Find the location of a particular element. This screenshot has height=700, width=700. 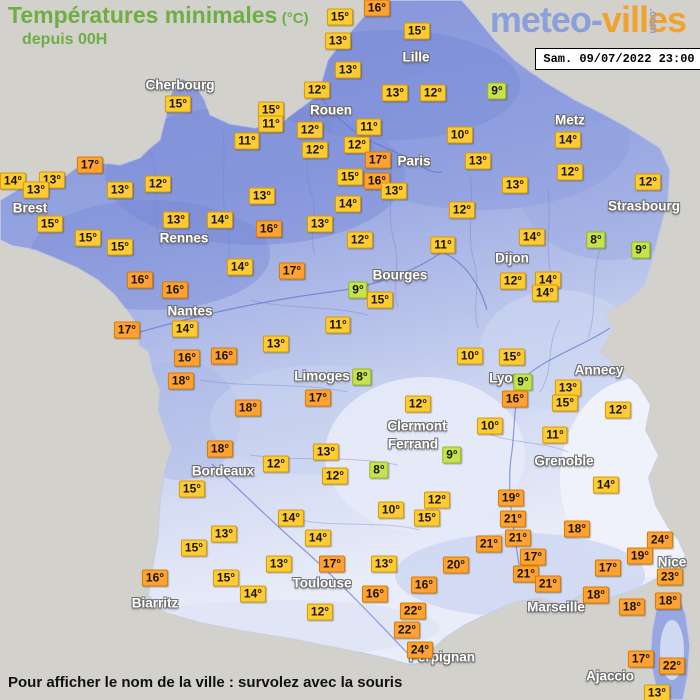

temp-label: 23° is located at coordinates (670, 577).